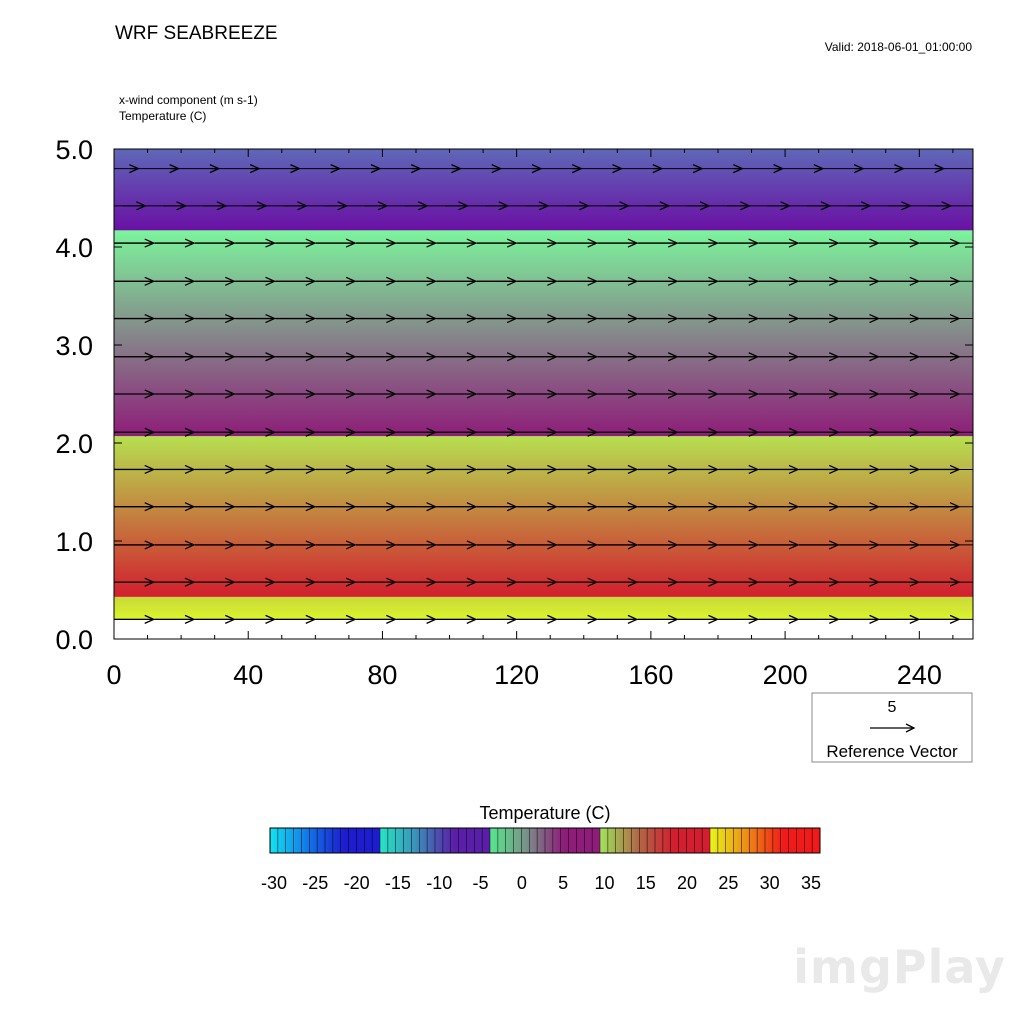 Image resolution: width=1024 pixels, height=1024 pixels. What do you see at coordinates (74, 640) in the screenshot?
I see `y-tick-label: 0.0` at bounding box center [74, 640].